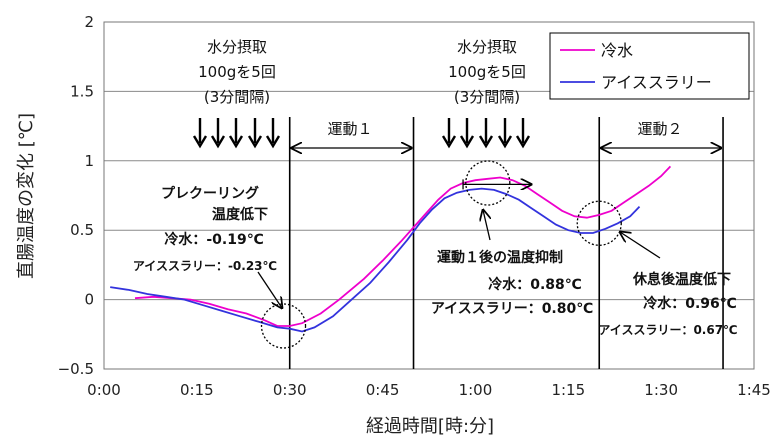 This screenshot has width=782, height=442. What do you see at coordinates (488, 183) in the screenshot?
I see `post-exercise-highlight-circle` at bounding box center [488, 183].